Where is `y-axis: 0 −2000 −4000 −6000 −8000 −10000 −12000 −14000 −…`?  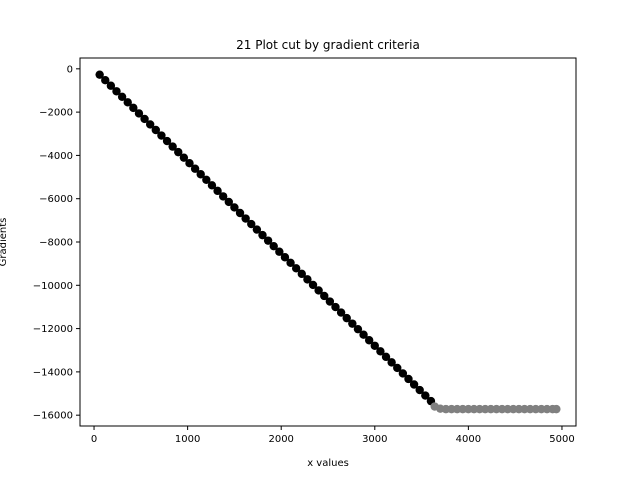 y-axis: 0 −2000 −4000 −6000 −8000 −10000 −12000 −14000 −… is located at coordinates (56, 243).